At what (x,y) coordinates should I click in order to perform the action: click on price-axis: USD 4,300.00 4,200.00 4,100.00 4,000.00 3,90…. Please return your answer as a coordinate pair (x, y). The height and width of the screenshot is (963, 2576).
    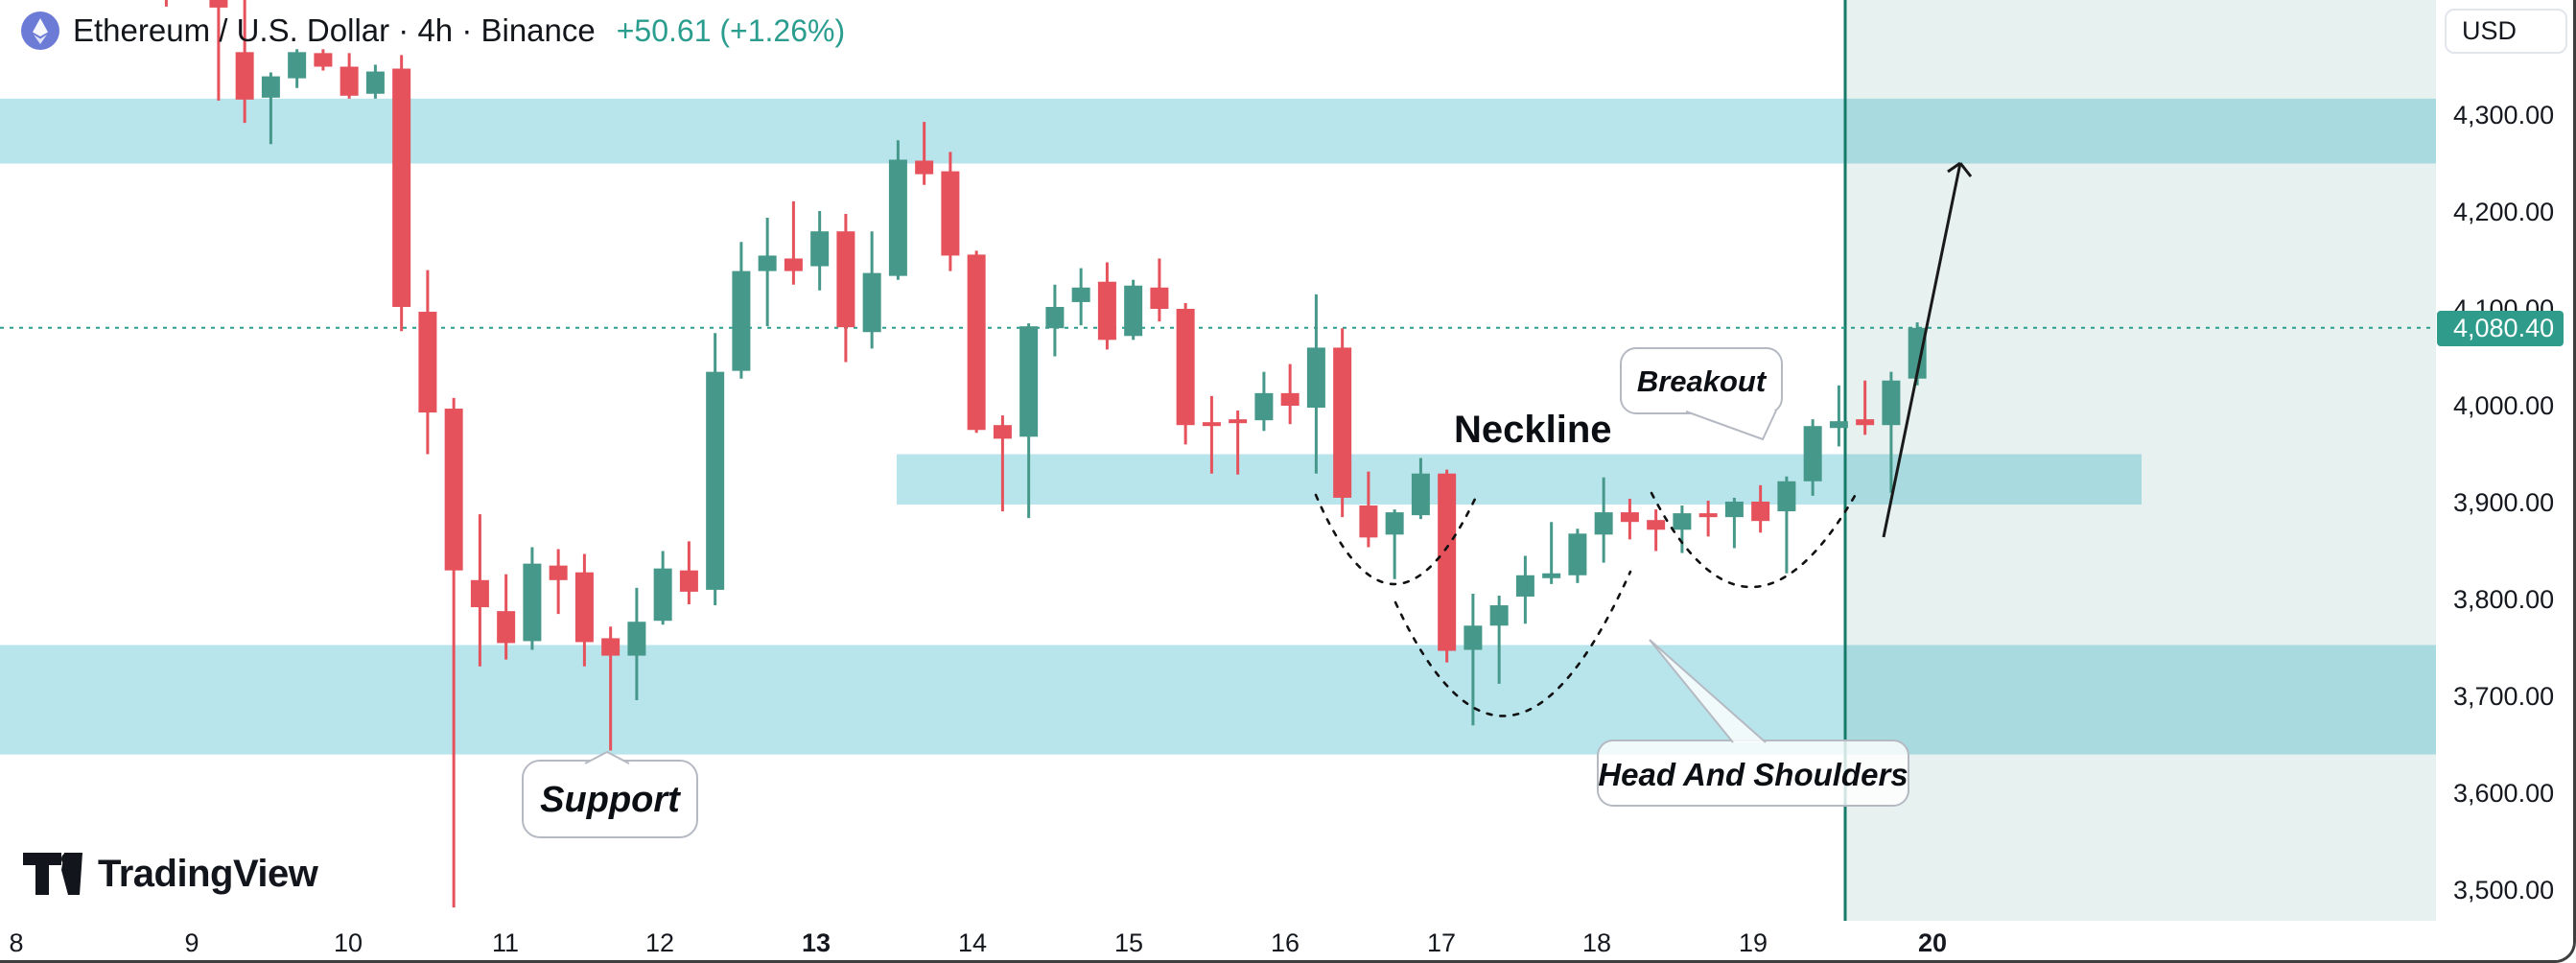
    Looking at the image, I should click on (2504, 460).